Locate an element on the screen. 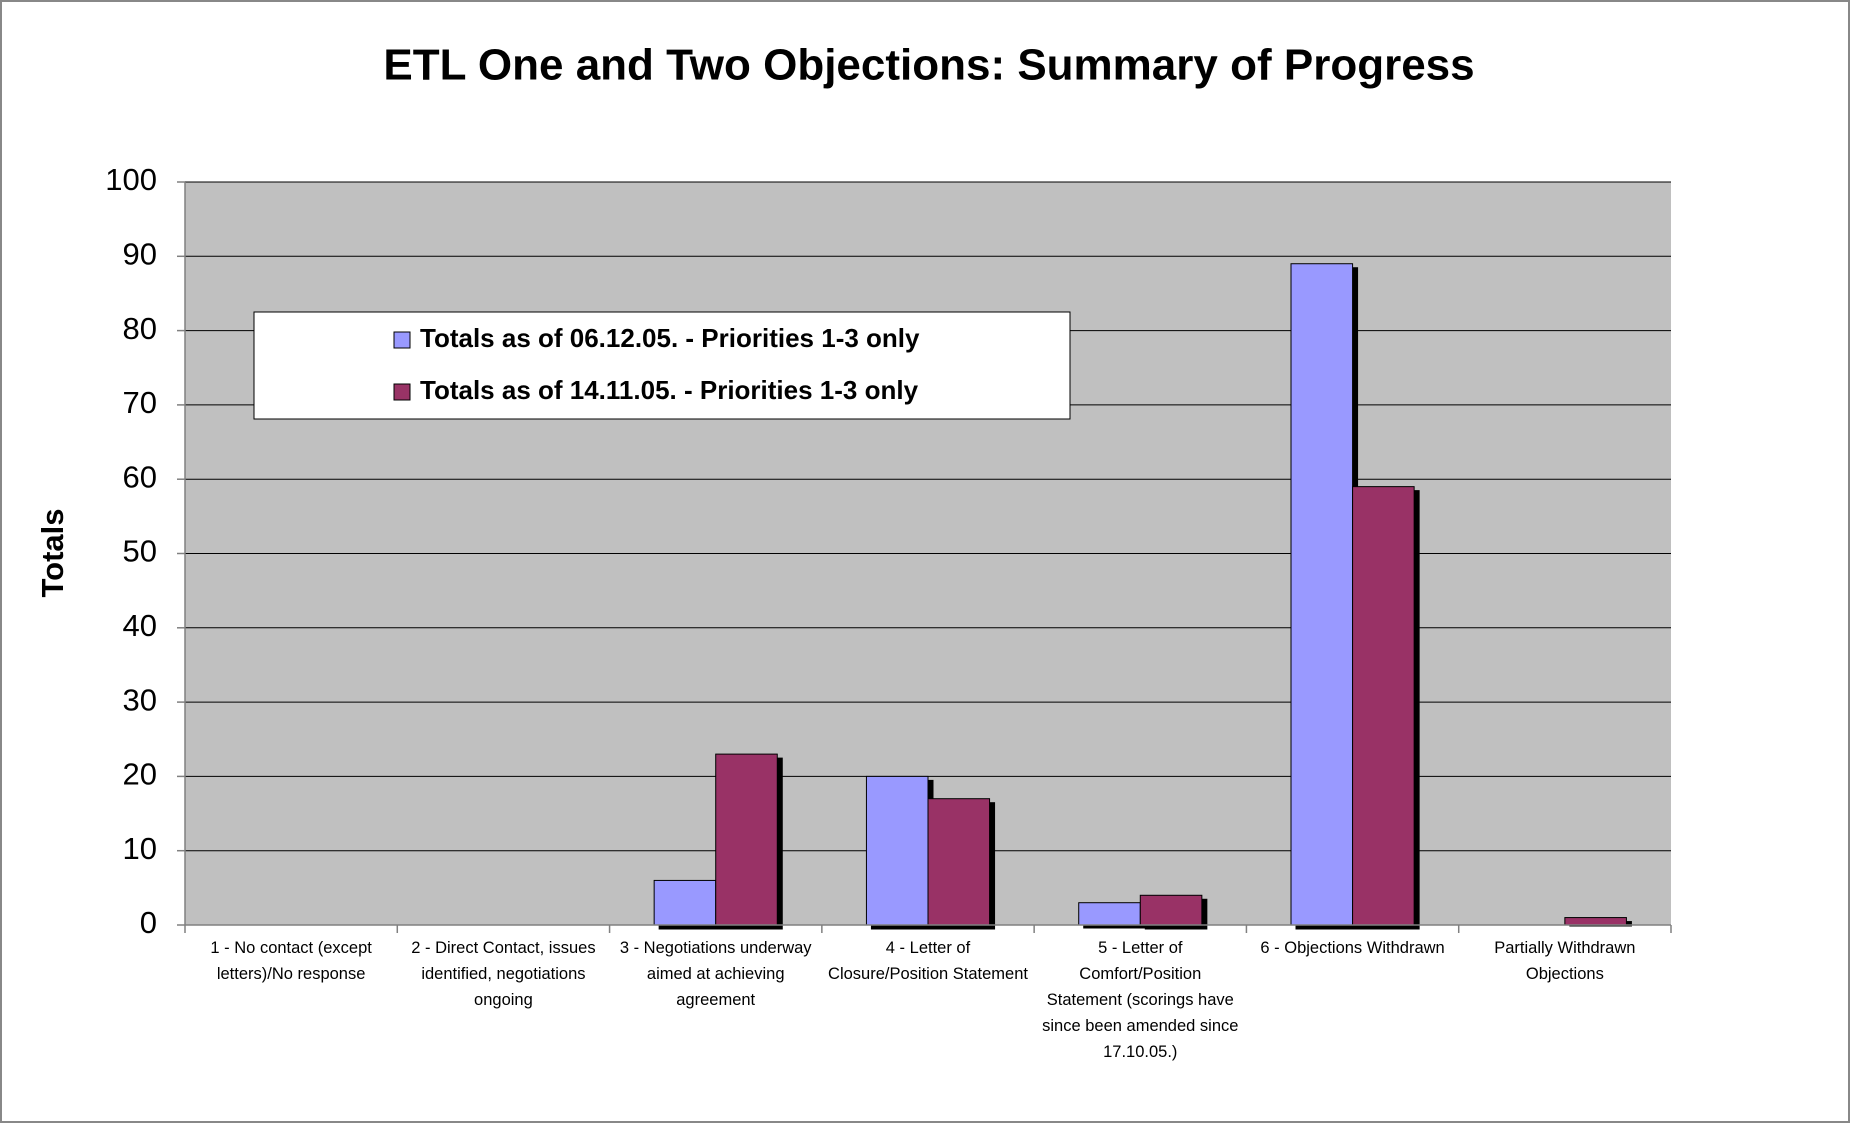  y-tick-label: 30 is located at coordinates (140, 699).